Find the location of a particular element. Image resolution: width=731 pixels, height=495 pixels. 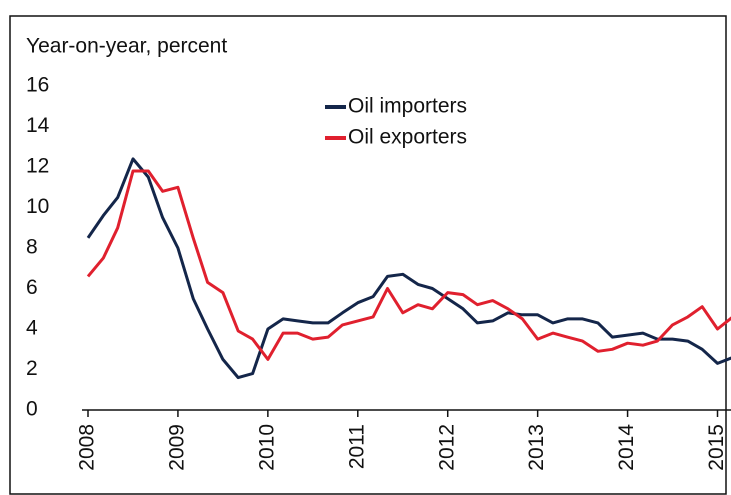

x-tick-label: 2012 is located at coordinates (446, 447).